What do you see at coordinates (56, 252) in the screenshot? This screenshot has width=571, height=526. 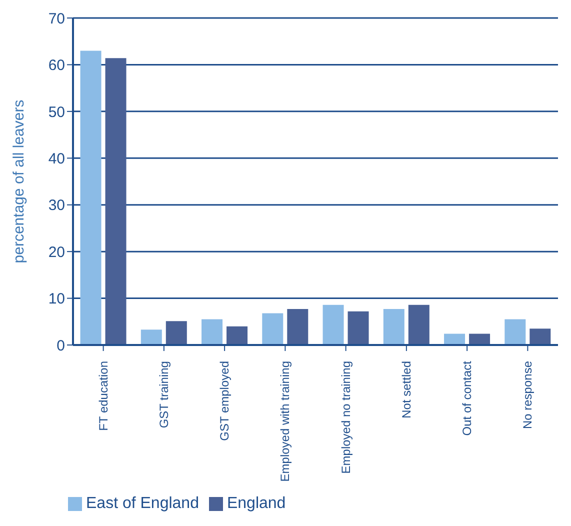 I see `y-tick-label: 20` at bounding box center [56, 252].